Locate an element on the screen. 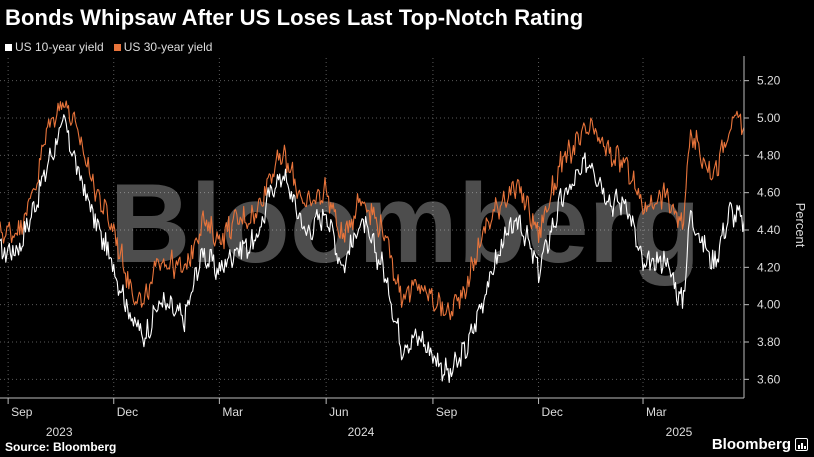 This screenshot has width=814, height=457. y-tick-label: 5.00 is located at coordinates (769, 118).